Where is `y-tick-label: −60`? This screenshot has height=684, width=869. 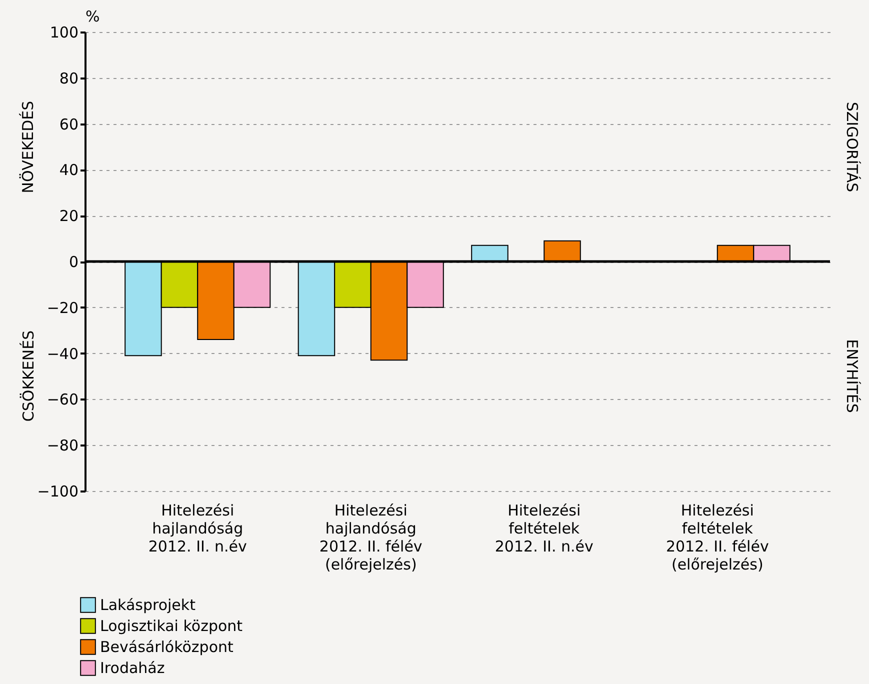 y-tick-label: −60 is located at coordinates (62, 399).